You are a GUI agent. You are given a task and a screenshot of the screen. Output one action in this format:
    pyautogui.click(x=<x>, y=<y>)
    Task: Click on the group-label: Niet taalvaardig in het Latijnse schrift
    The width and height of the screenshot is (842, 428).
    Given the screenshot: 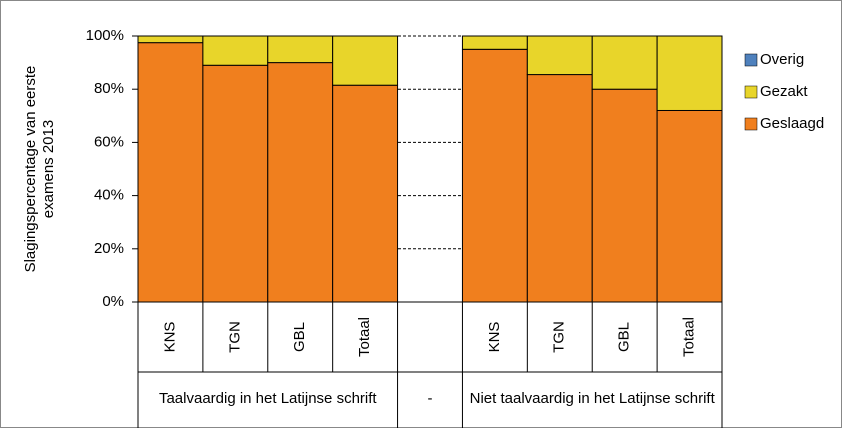 What is the action you would take?
    pyautogui.click(x=592, y=398)
    